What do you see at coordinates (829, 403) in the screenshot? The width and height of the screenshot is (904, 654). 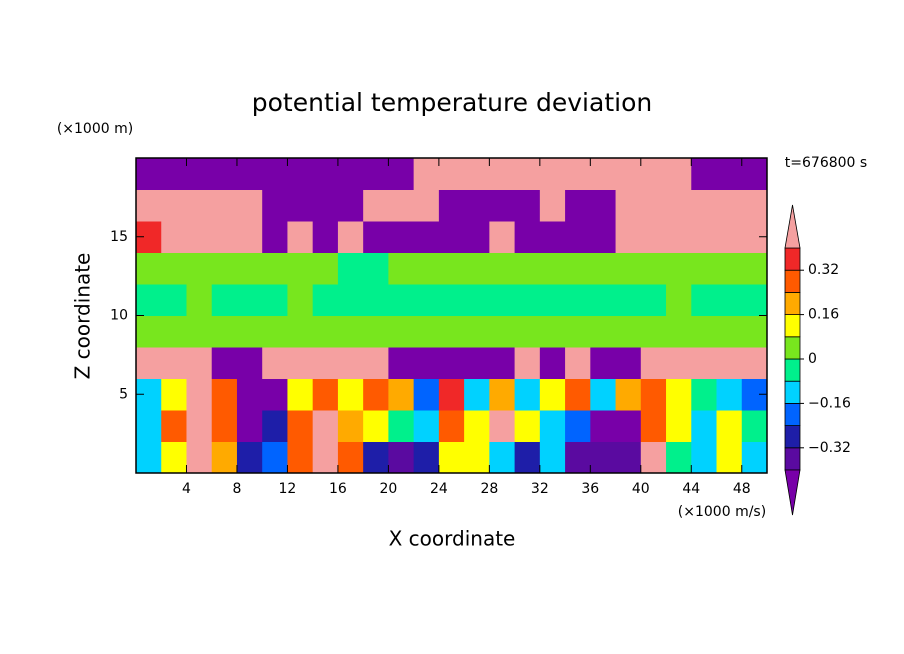 I see `colorbar-tick-label: −0.16` at bounding box center [829, 403].